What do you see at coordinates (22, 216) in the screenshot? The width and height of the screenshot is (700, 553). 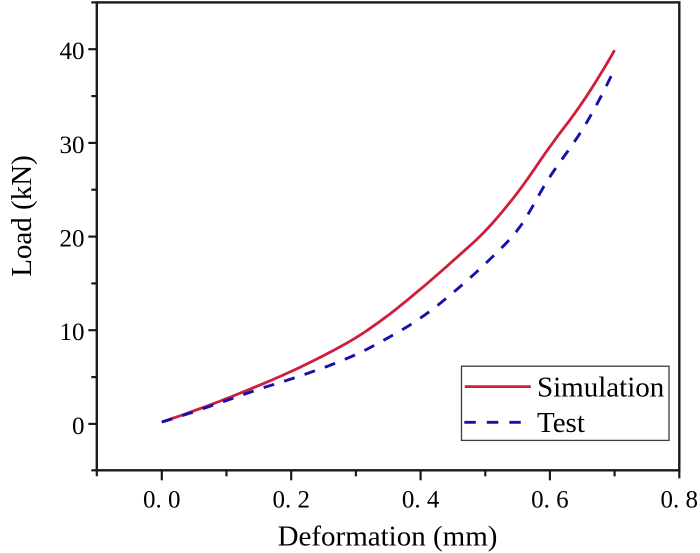 I see `svg-text: Load (kN)` at bounding box center [22, 216].